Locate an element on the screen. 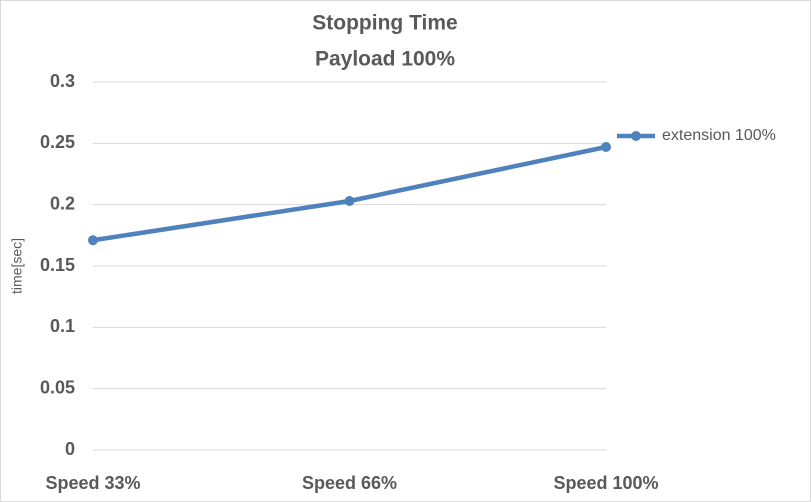 The height and width of the screenshot is (502, 811). x-tick-label: Speed 100% is located at coordinates (605, 483).